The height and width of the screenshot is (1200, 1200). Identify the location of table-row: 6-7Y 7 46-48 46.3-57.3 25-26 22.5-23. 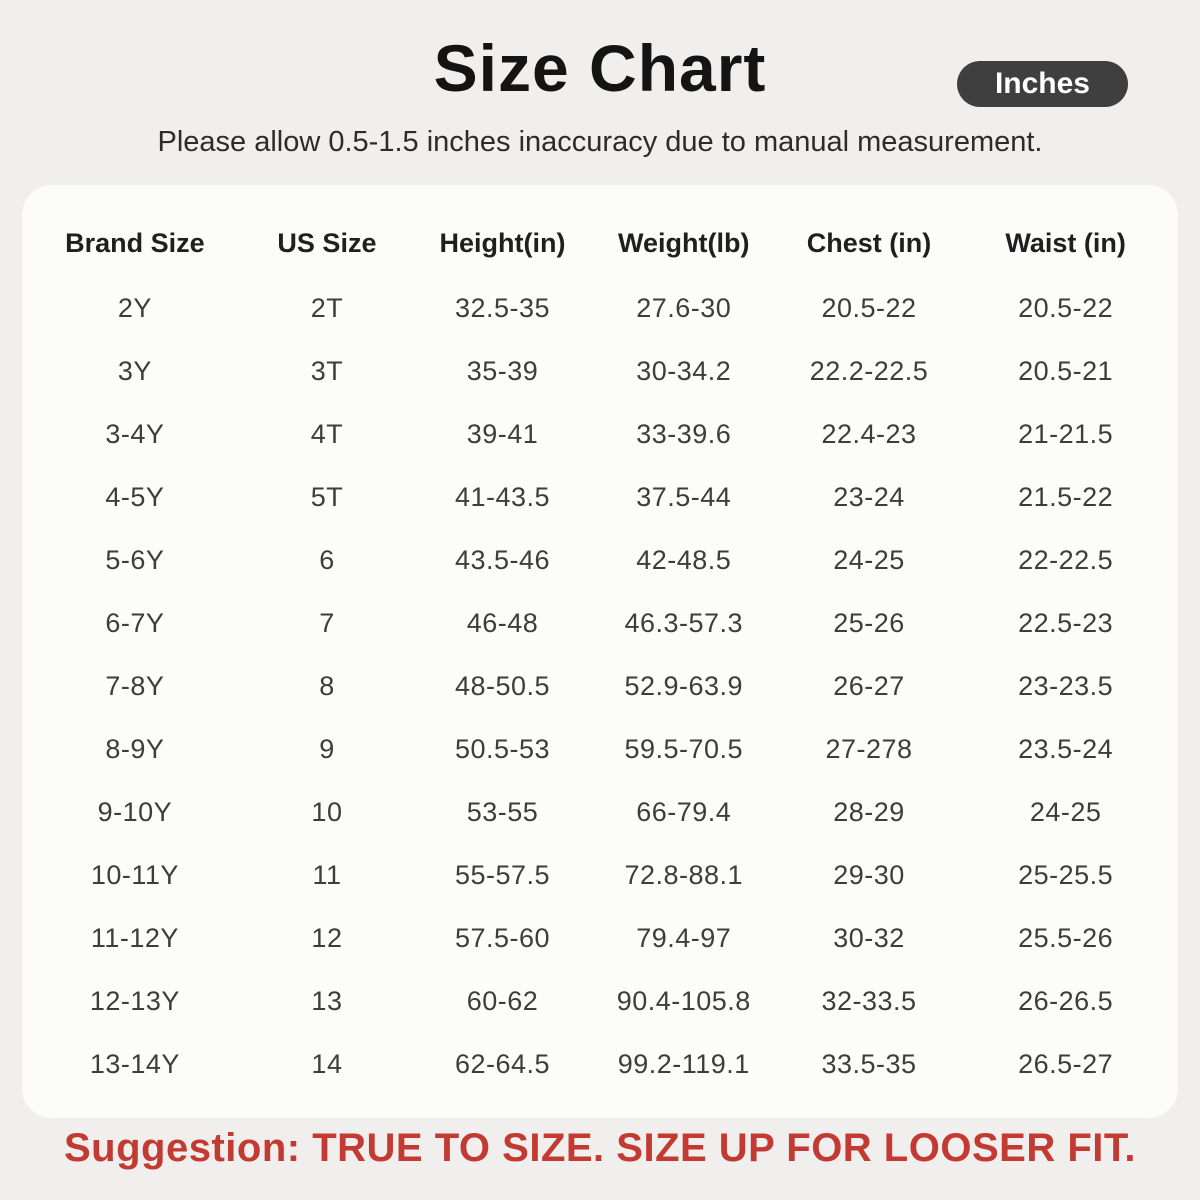
(600, 623).